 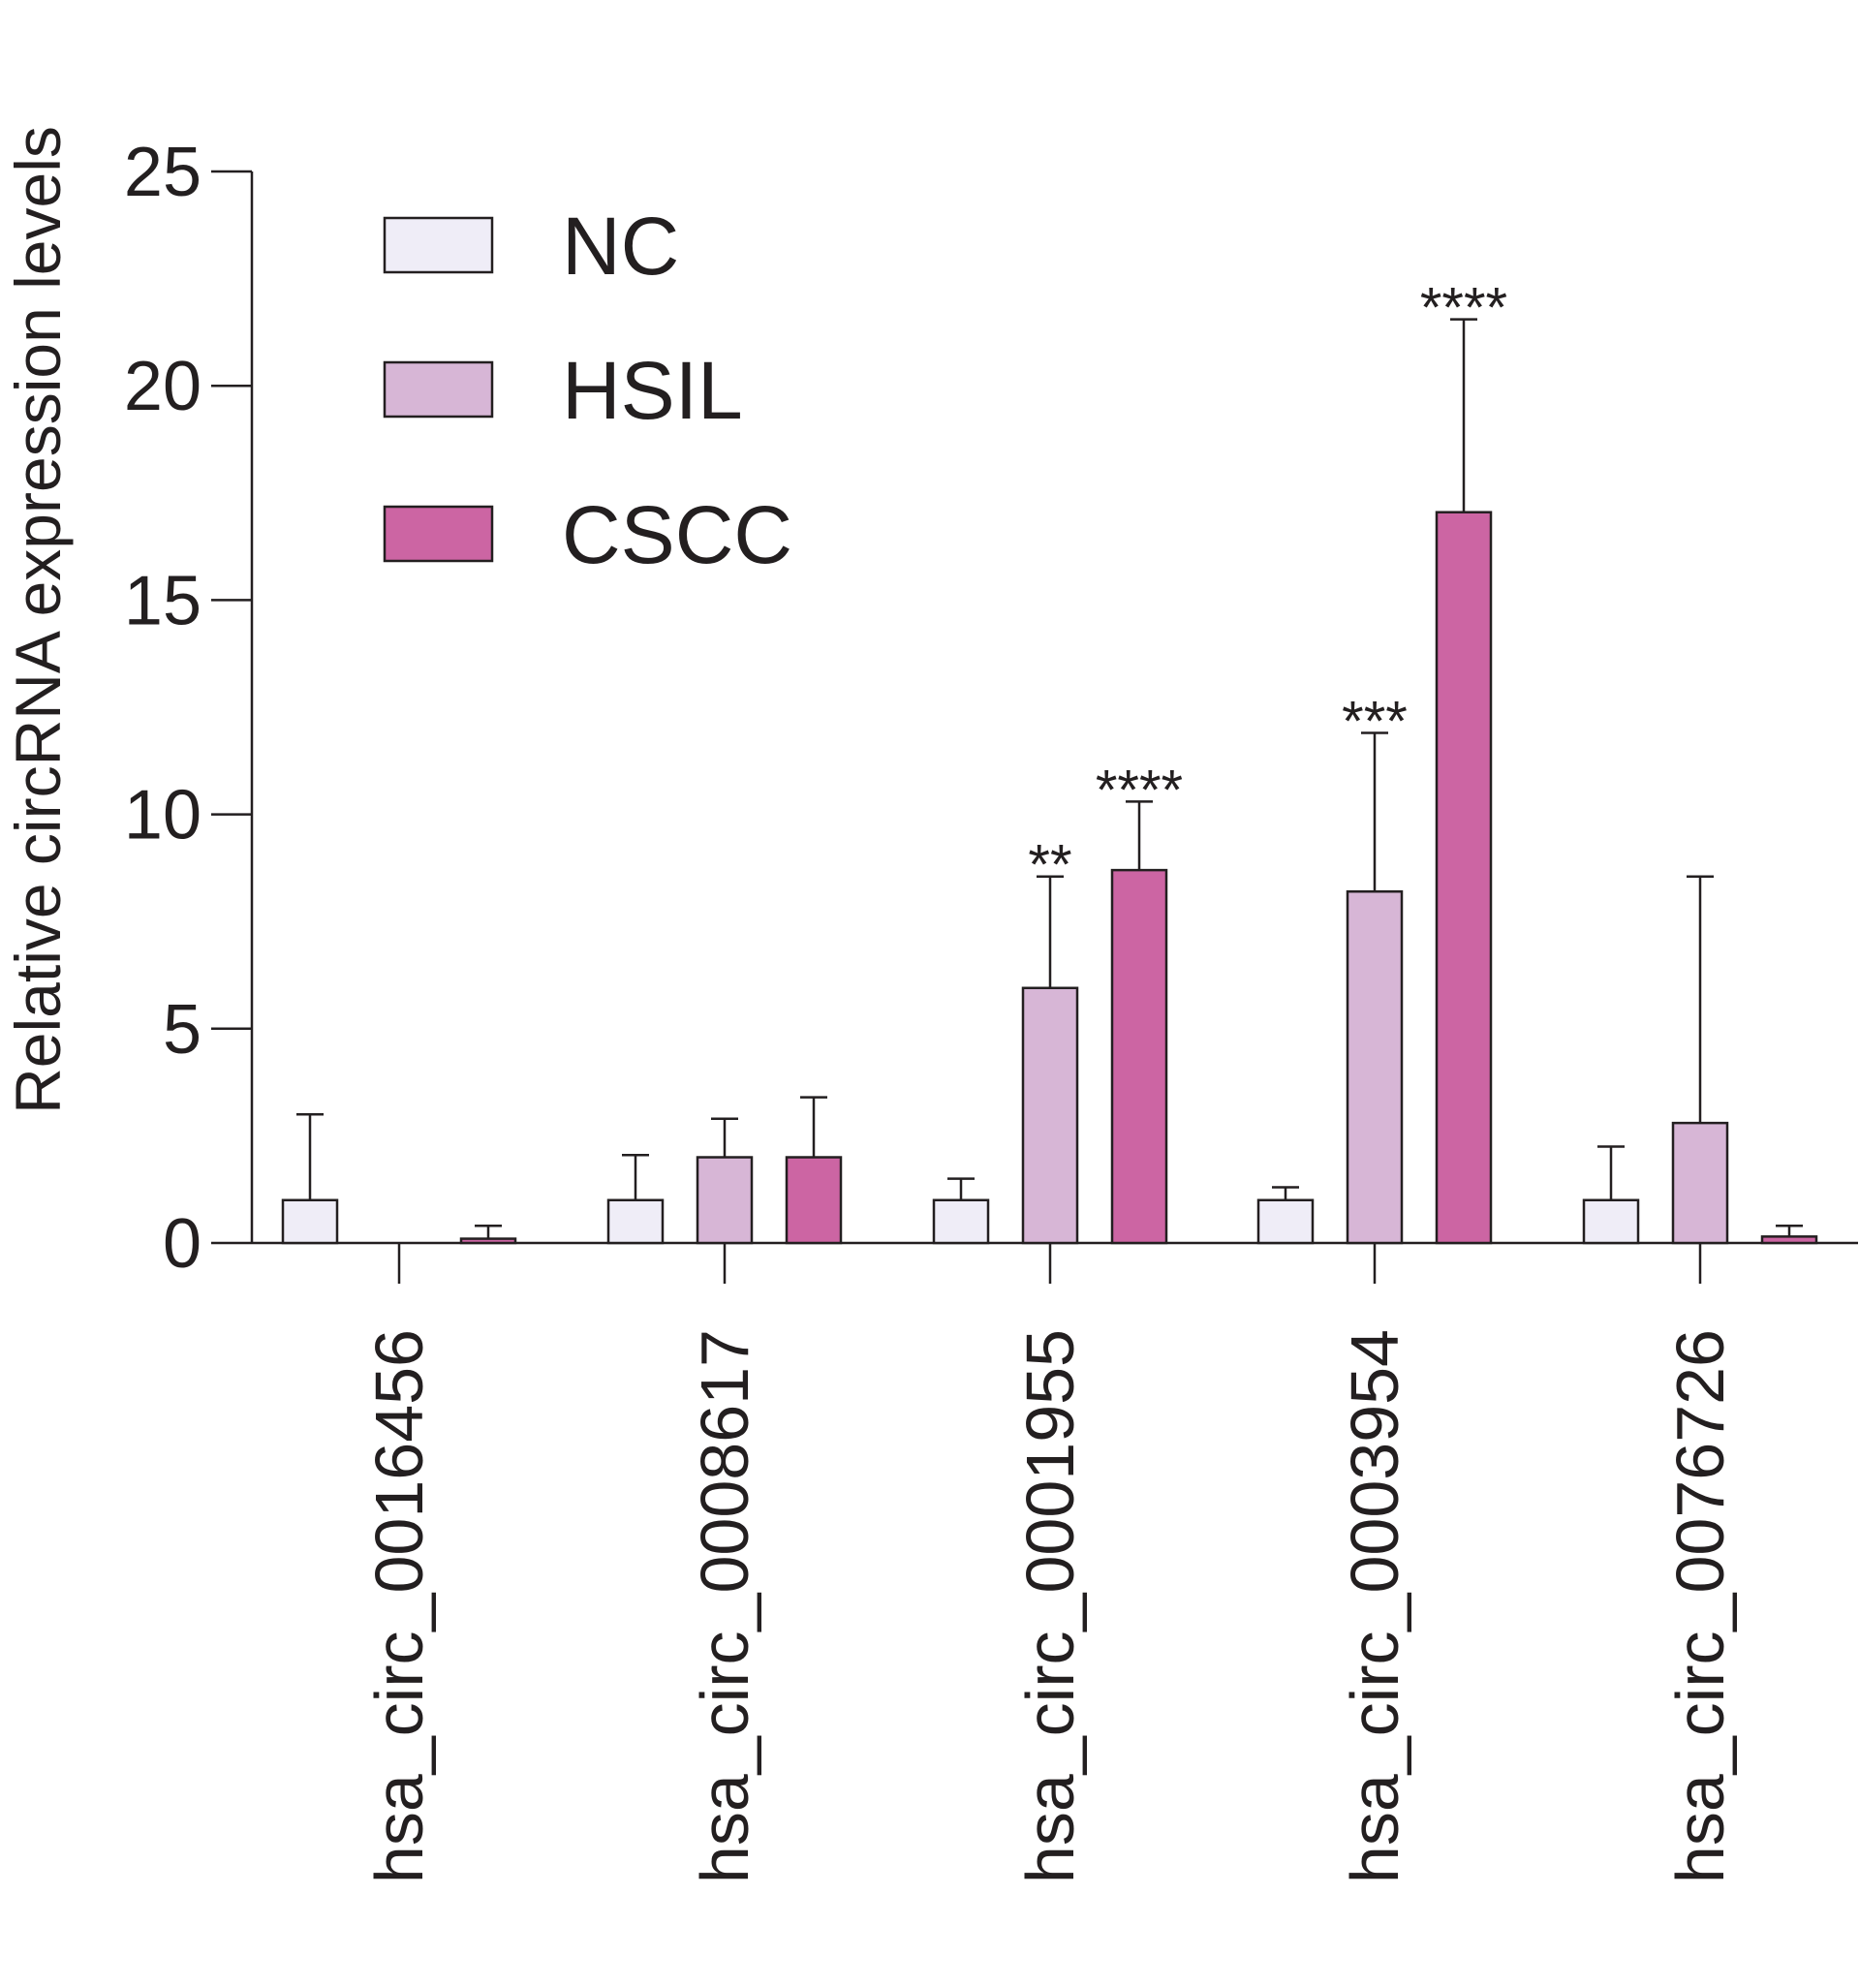 What do you see at coordinates (162, 815) in the screenshot?
I see `y-tick-label: 10` at bounding box center [162, 815].